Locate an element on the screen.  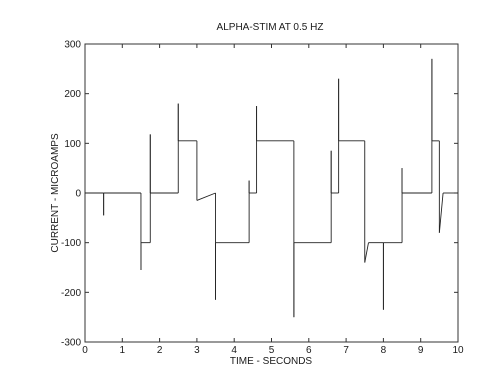
y-tick-label: 300 is located at coordinates (72, 45).